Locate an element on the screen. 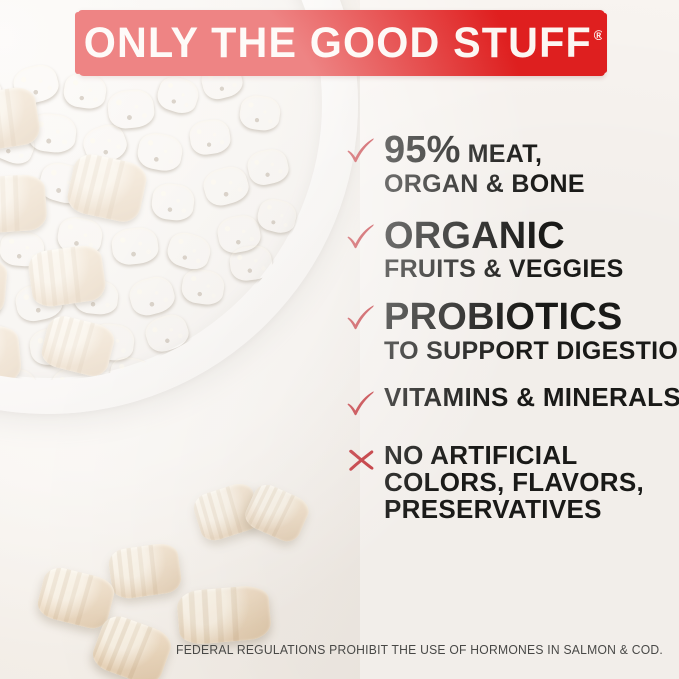 Image resolution: width=679 pixels, height=679 pixels. claim-text-probiotics: PROBIOTICS TO SUPPORT DIGESTION is located at coordinates (531, 331).